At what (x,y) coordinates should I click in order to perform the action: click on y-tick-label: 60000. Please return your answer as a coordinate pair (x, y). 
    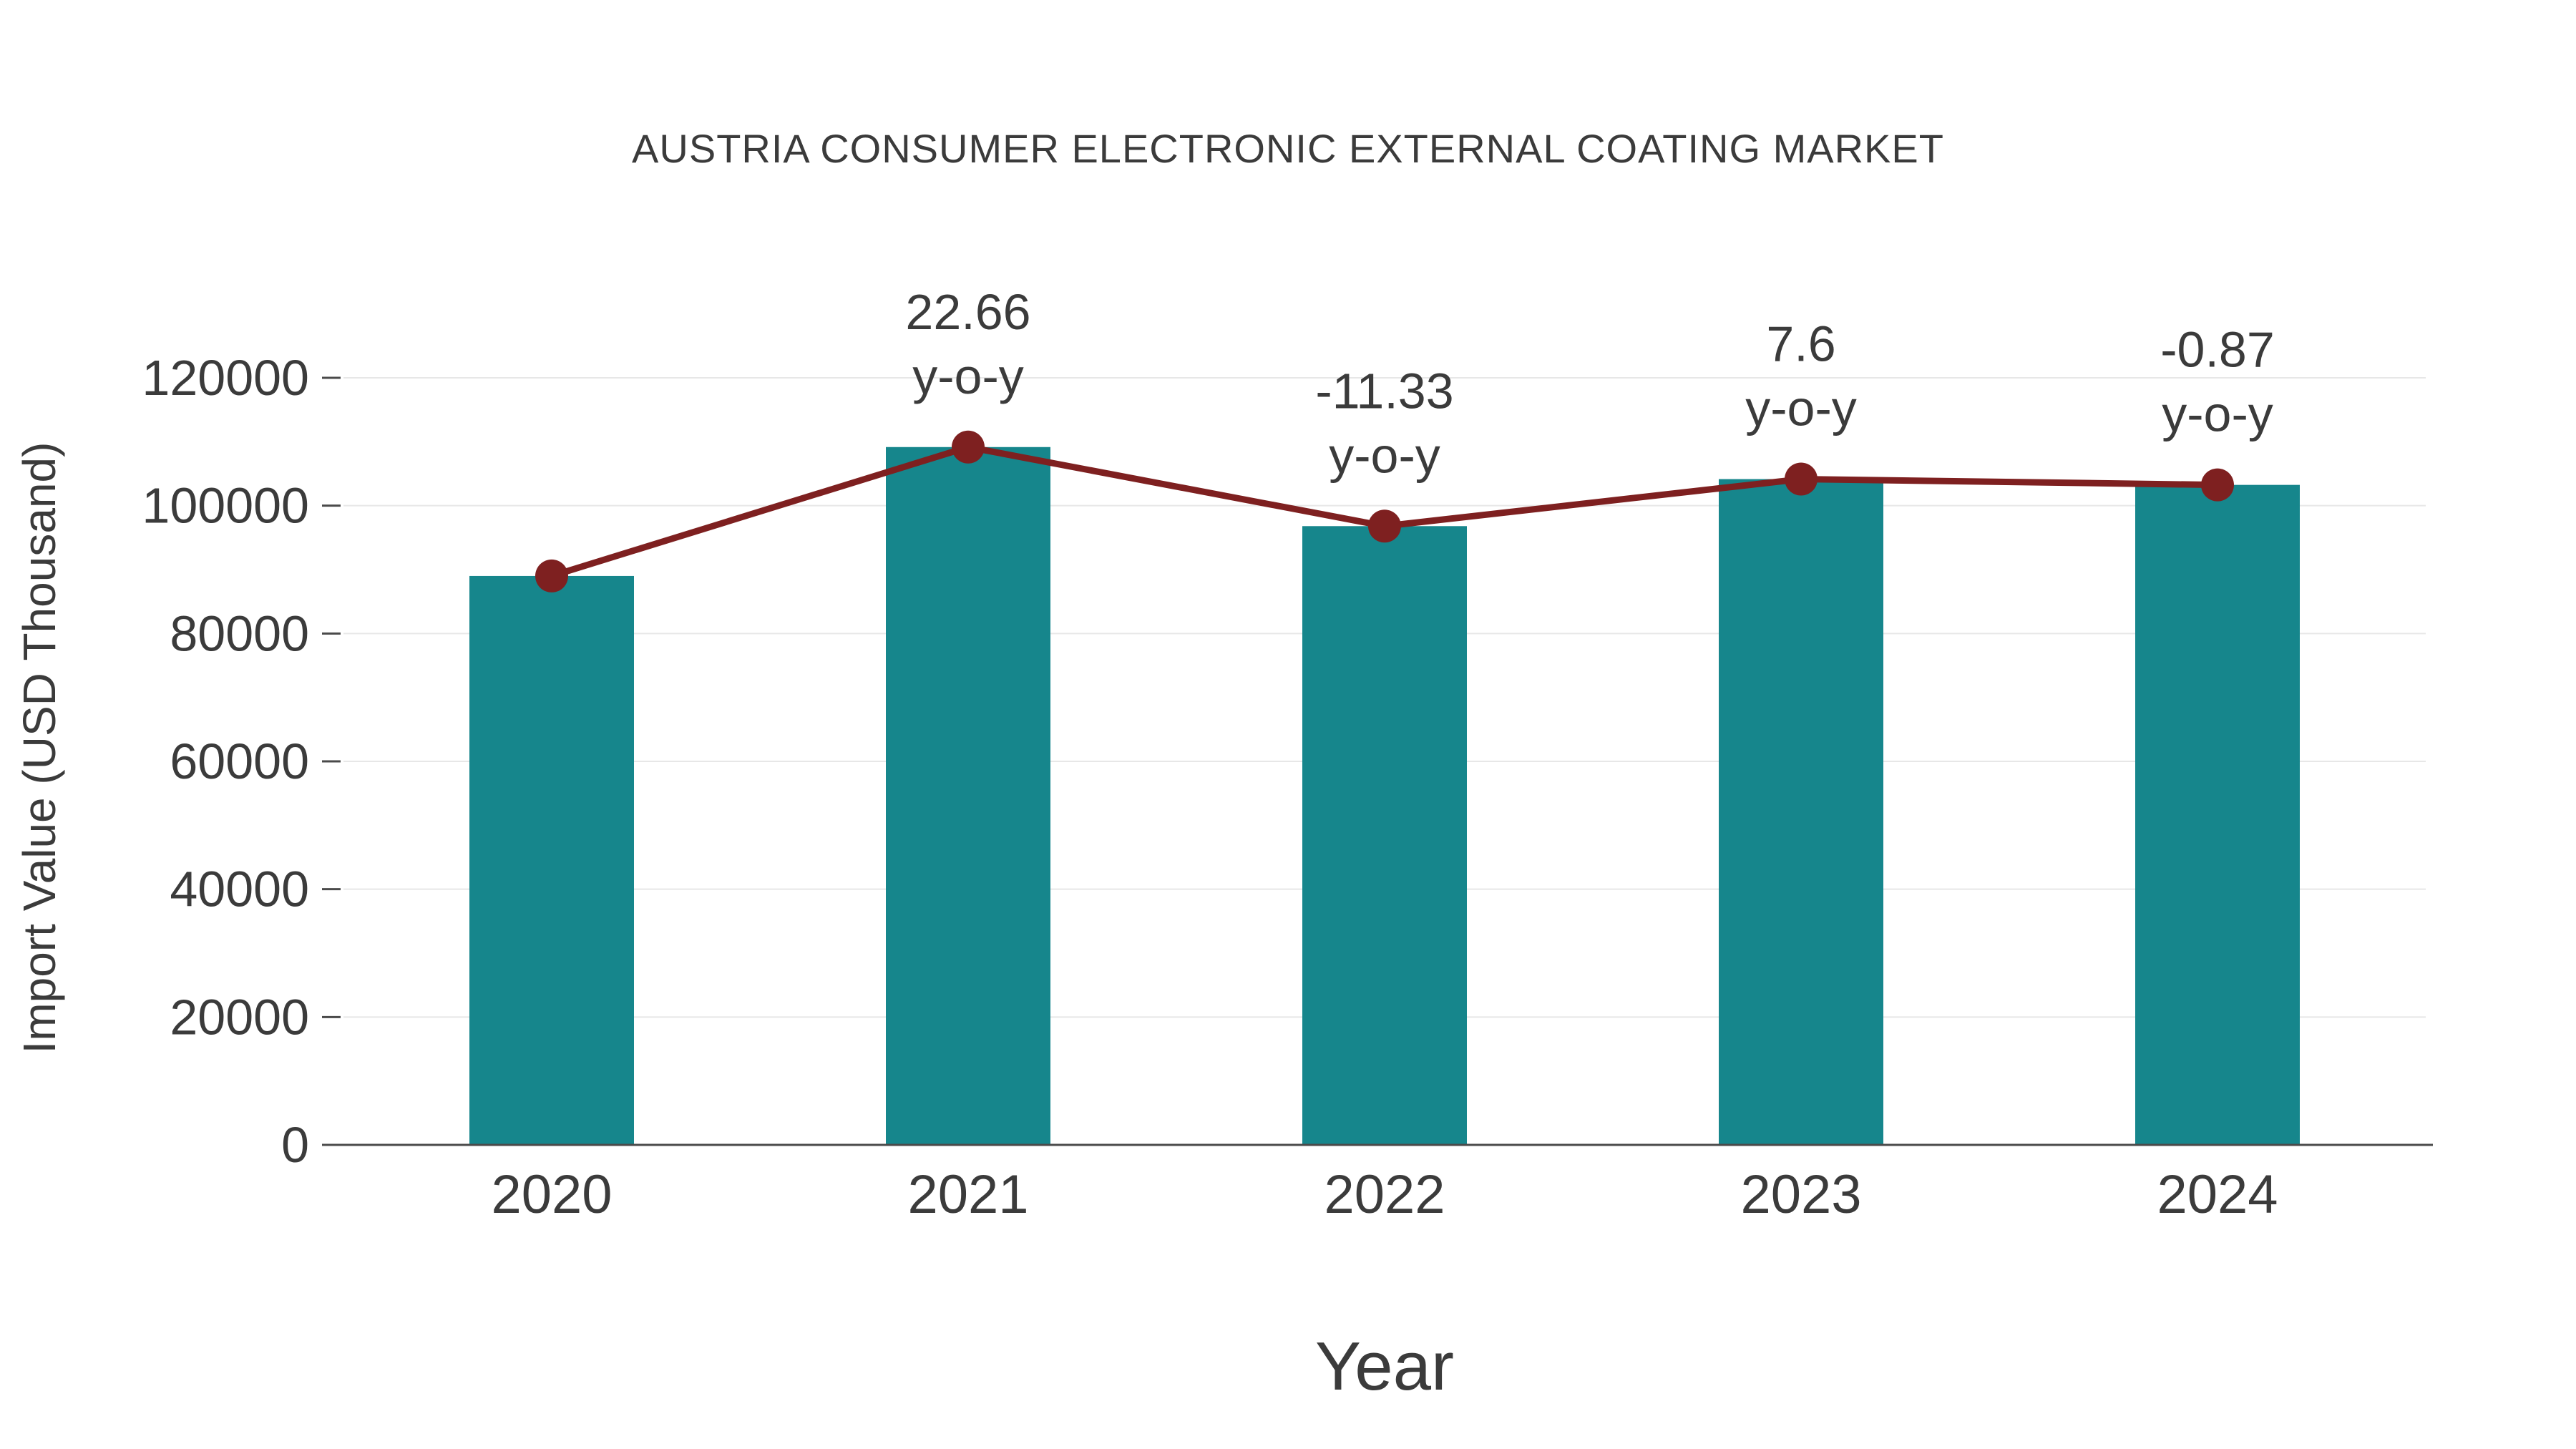
    Looking at the image, I should click on (239, 761).